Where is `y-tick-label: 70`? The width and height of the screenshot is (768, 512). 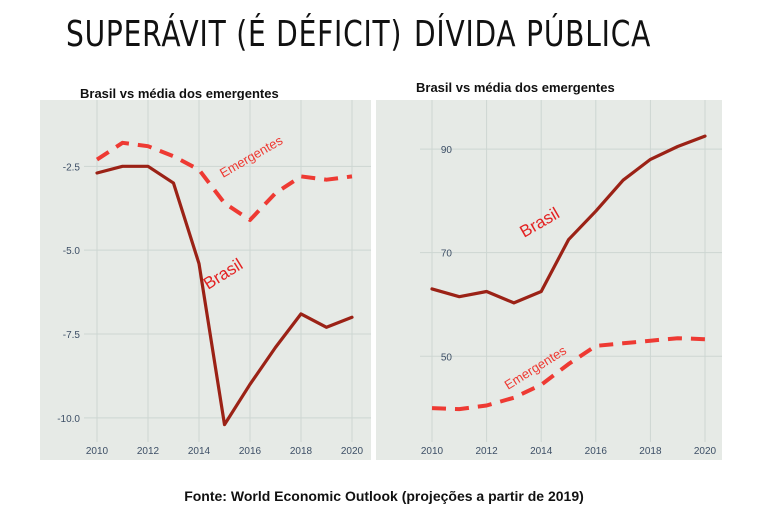
y-tick-label: 70 is located at coordinates (447, 254).